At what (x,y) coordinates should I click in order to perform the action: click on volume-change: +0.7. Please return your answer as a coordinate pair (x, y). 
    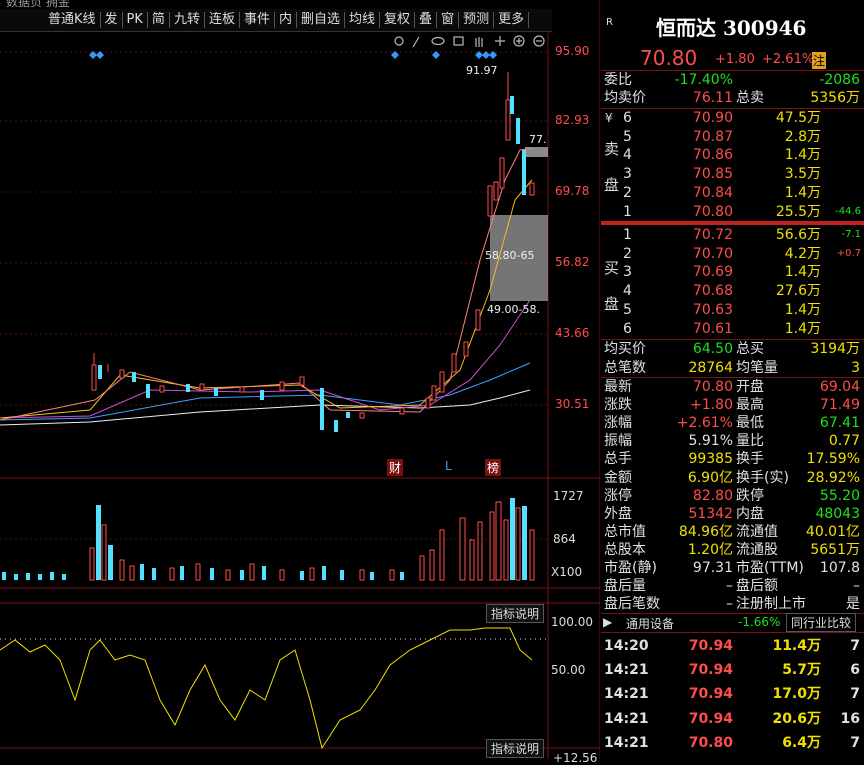
    Looking at the image, I should click on (848, 253).